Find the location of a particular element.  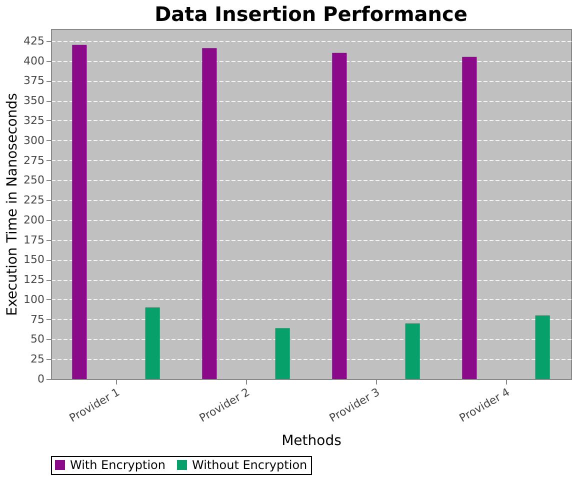

y-axis-title: Execution Time in Nanoseconds is located at coordinates (12, 204).